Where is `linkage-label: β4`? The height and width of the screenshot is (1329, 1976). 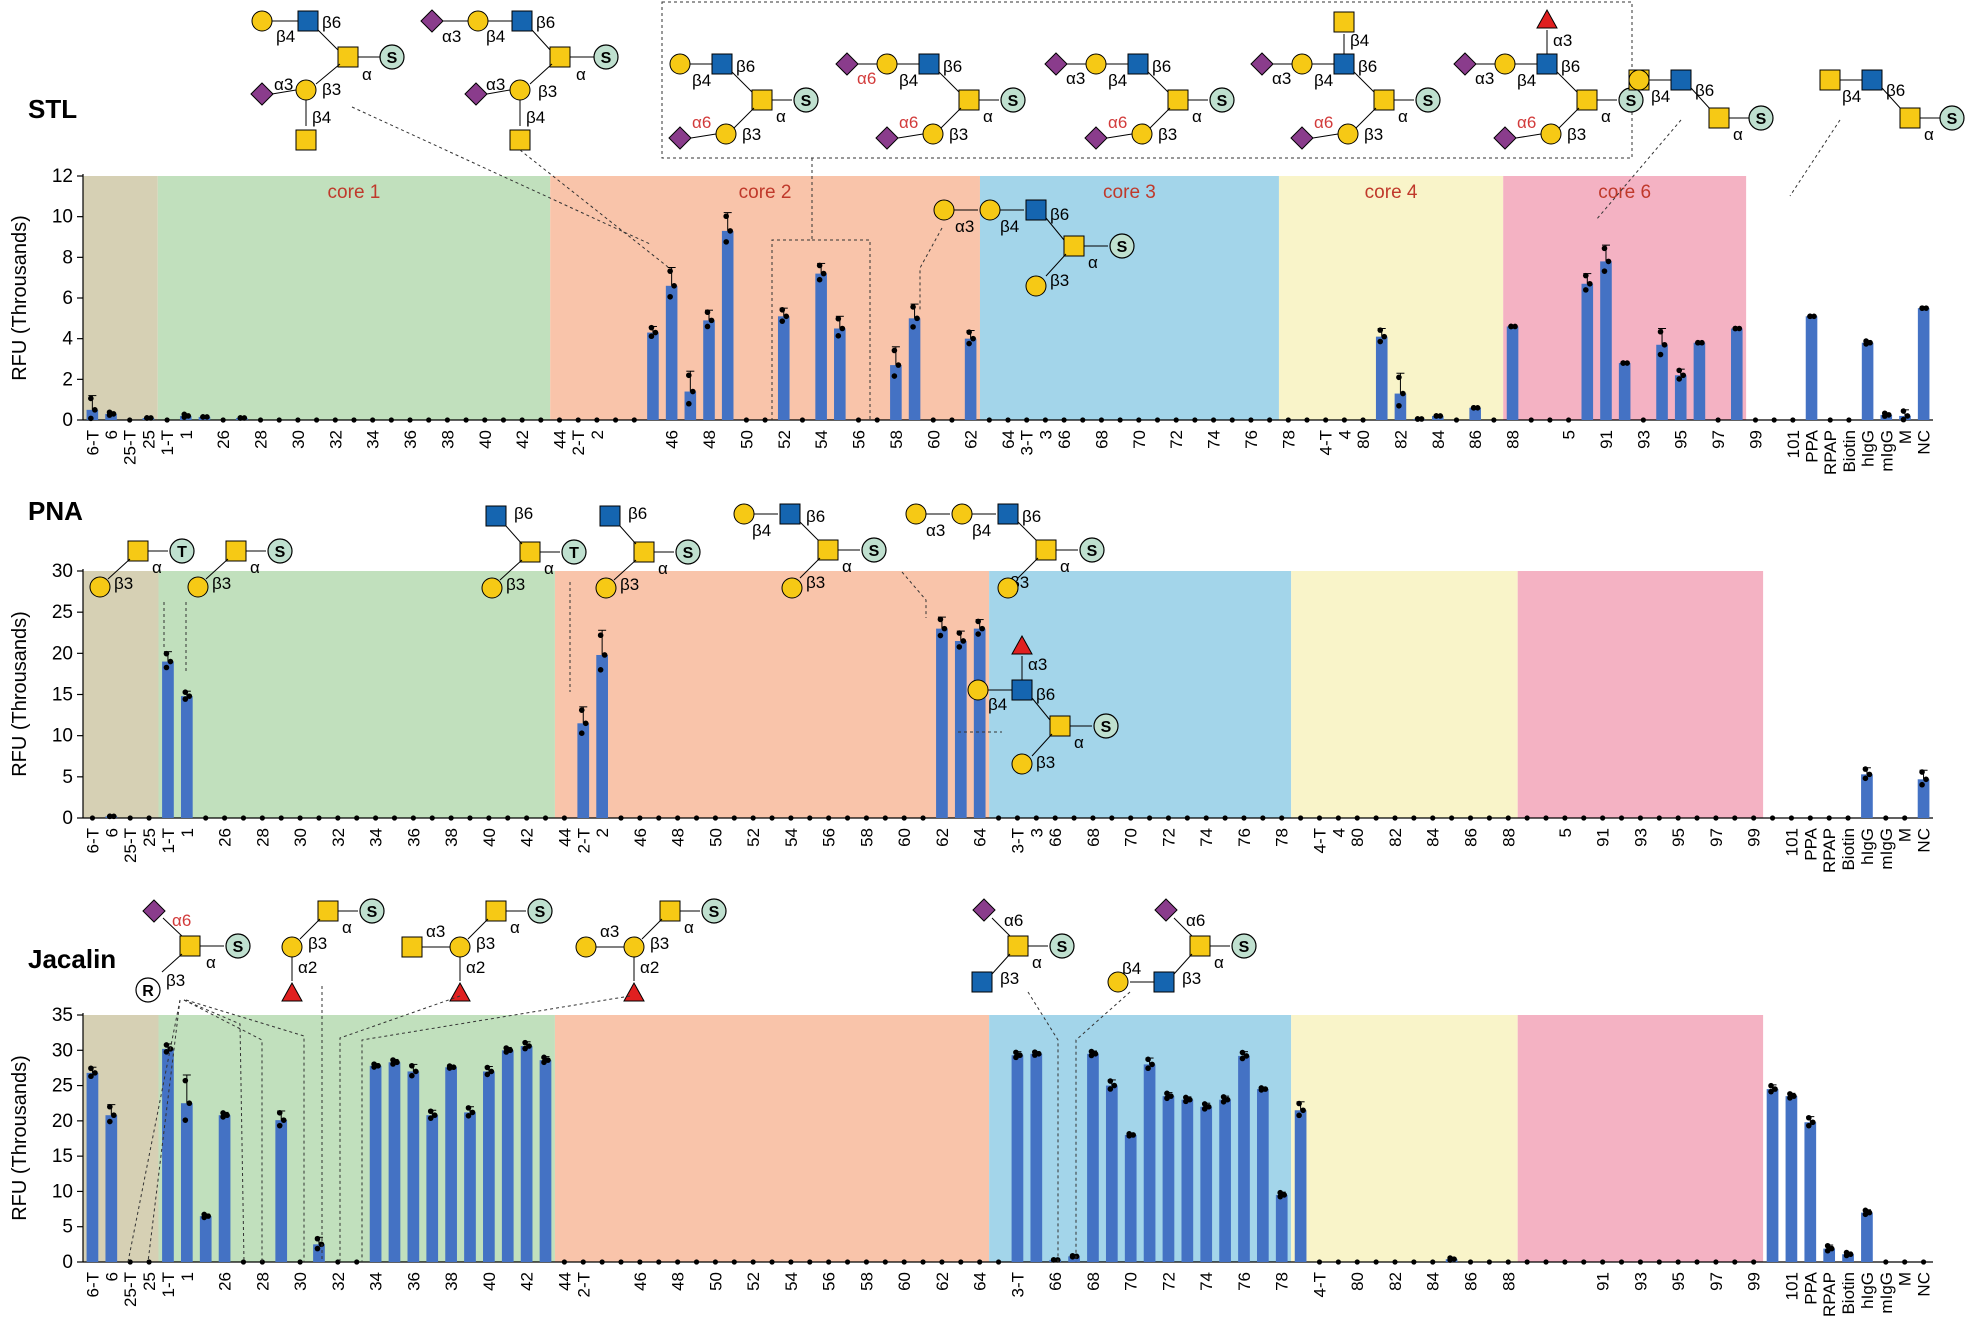 linkage-label: β4 is located at coordinates (321, 117).